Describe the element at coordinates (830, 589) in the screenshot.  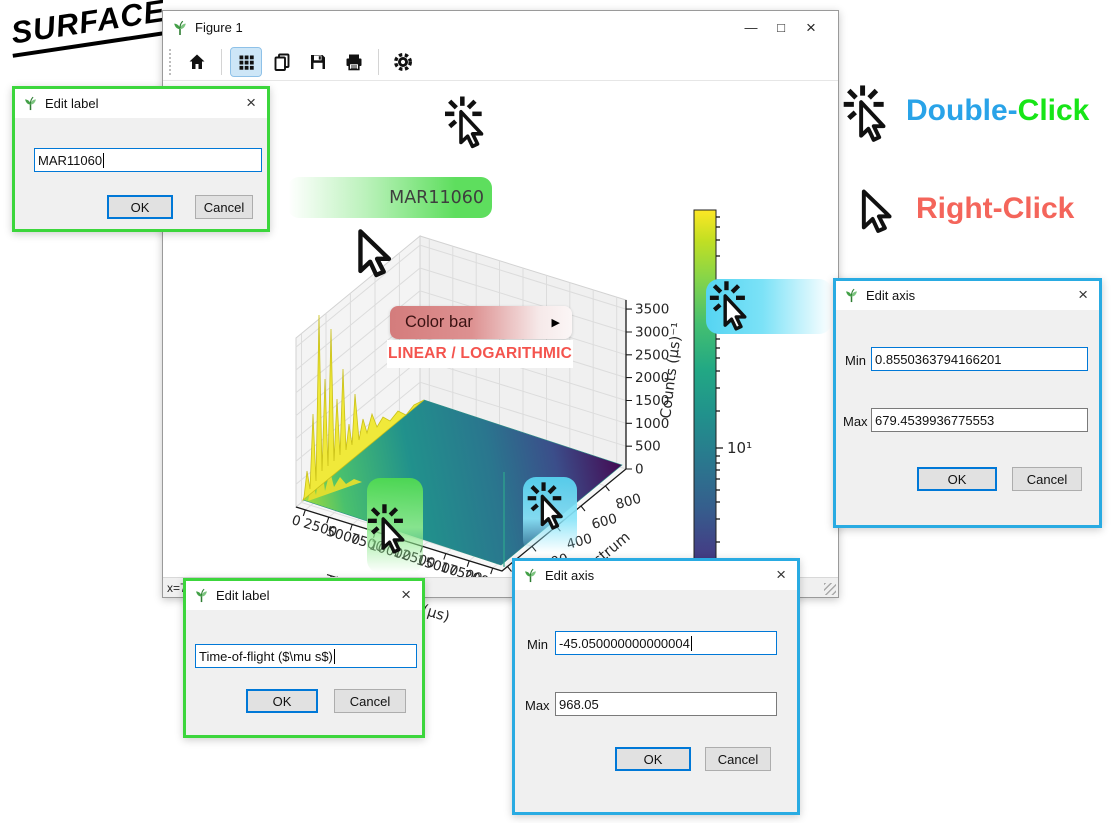
I see `resize-grip` at that location.